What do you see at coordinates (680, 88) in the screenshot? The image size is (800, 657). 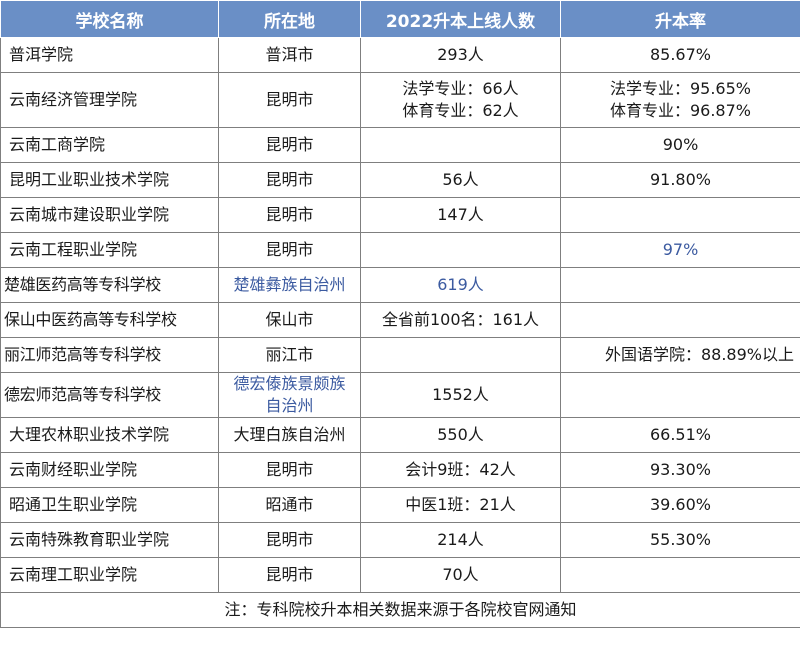 I see `rate-line: 法学专业：95.65%` at bounding box center [680, 88].